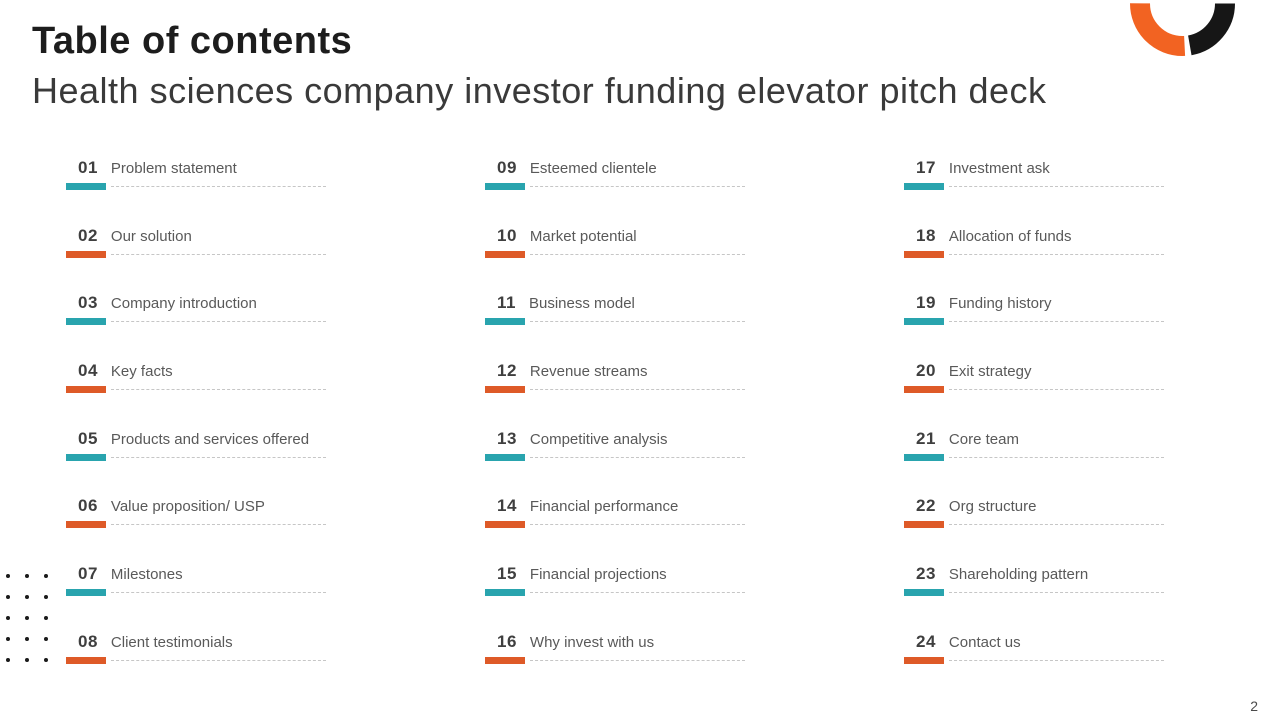  What do you see at coordinates (196, 463) in the screenshot?
I see `toc-item-05: 05 Products and services offered` at bounding box center [196, 463].